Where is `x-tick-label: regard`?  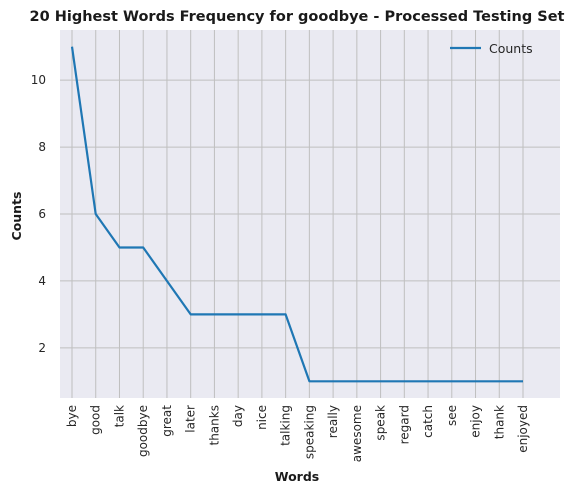
x-tick-label: regard is located at coordinates (404, 424).